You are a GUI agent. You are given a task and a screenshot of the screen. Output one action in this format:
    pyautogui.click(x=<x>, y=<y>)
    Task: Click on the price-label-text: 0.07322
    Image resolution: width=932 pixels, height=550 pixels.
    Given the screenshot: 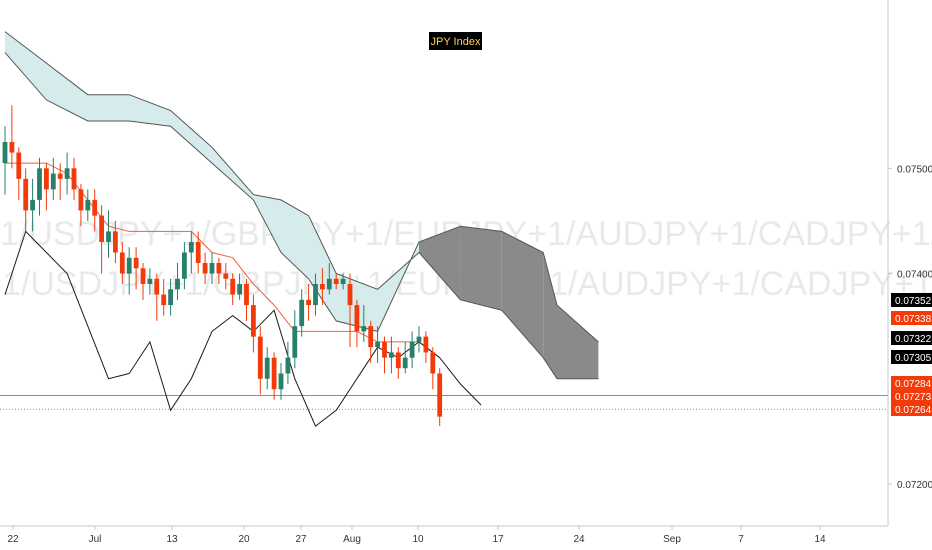 What is the action you would take?
    pyautogui.click(x=913, y=339)
    